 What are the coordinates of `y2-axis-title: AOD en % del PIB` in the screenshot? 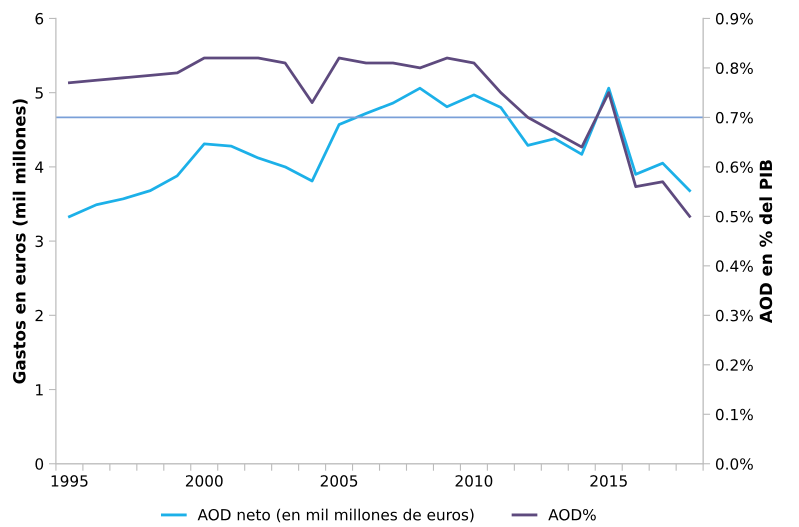 It's located at (765, 242).